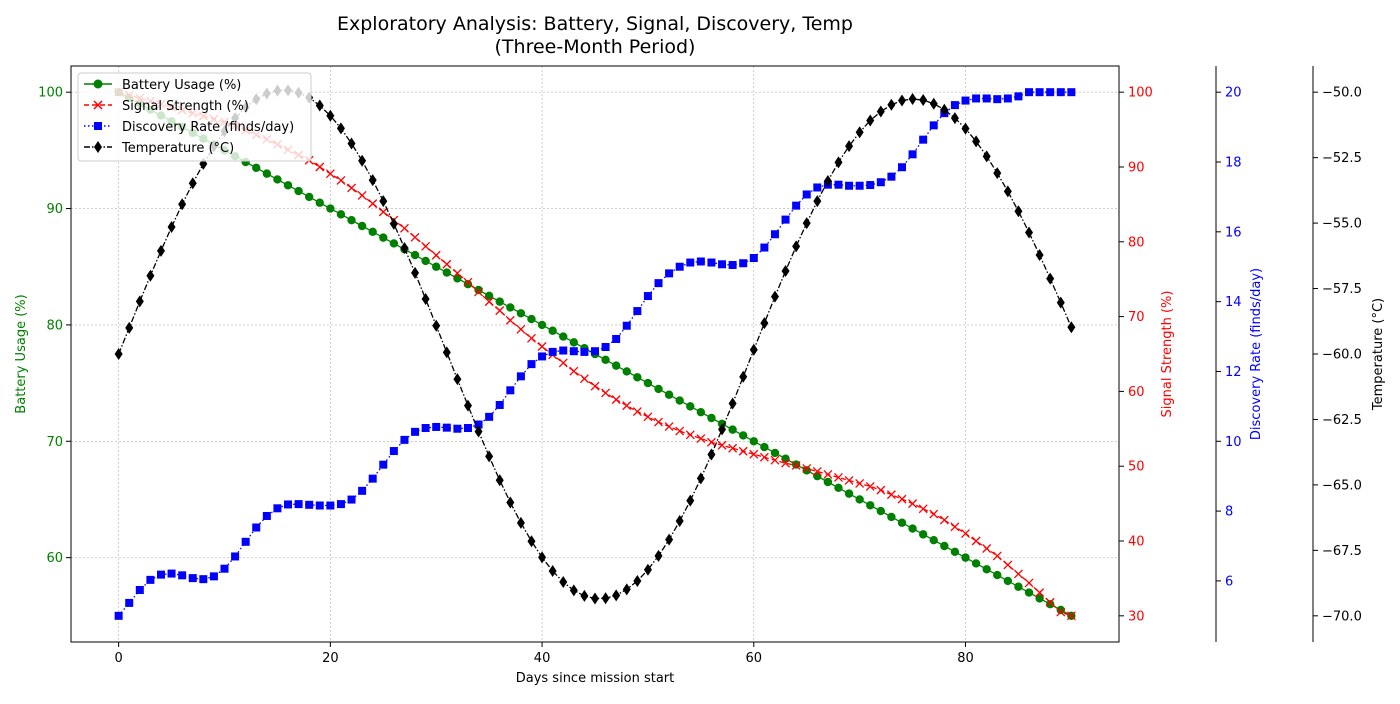  What do you see at coordinates (194, 117) in the screenshot?
I see `legend-box` at bounding box center [194, 117].